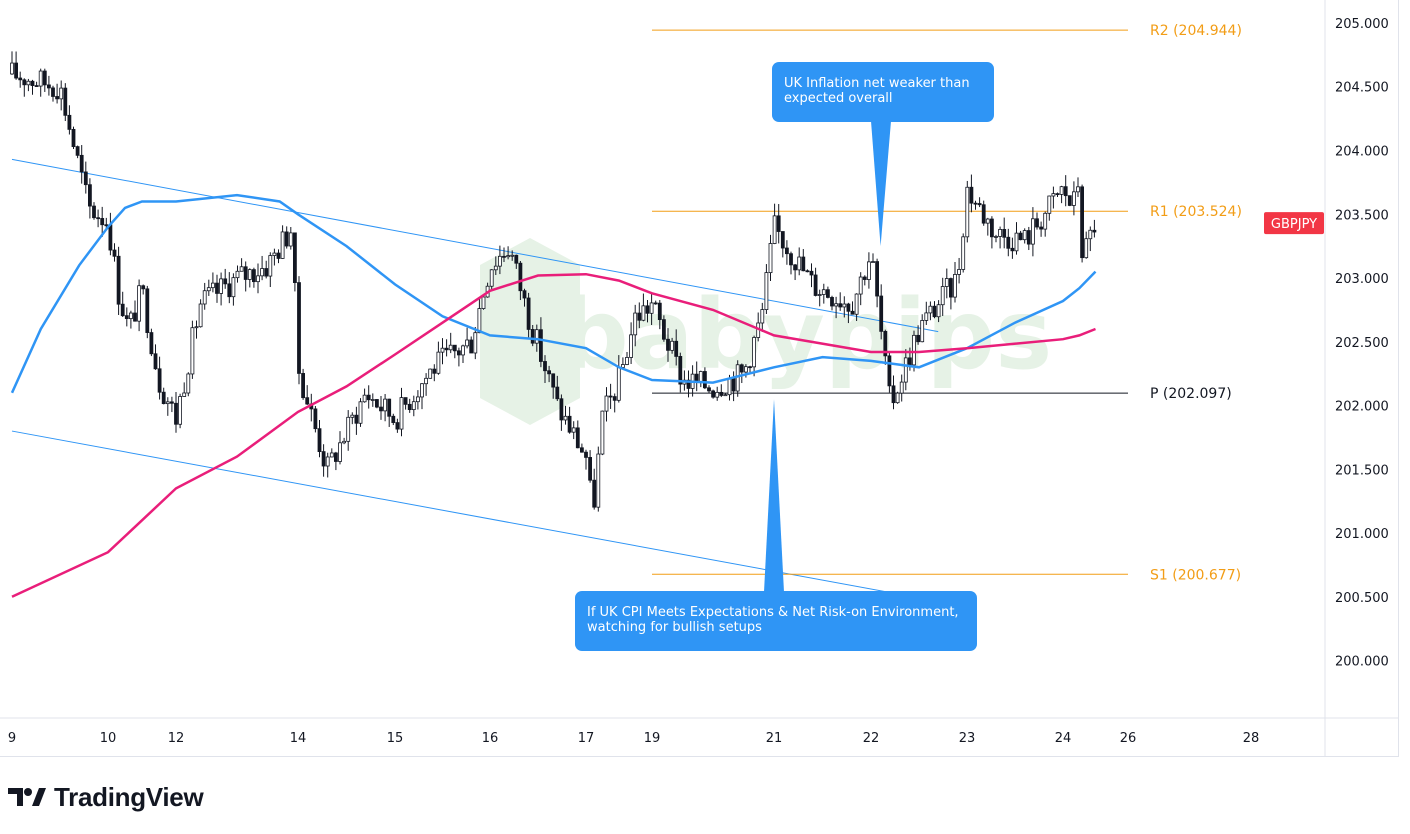 The height and width of the screenshot is (834, 1410). Describe the element at coordinates (106, 797) in the screenshot. I see `tradingview-logo: TradingView` at that location.